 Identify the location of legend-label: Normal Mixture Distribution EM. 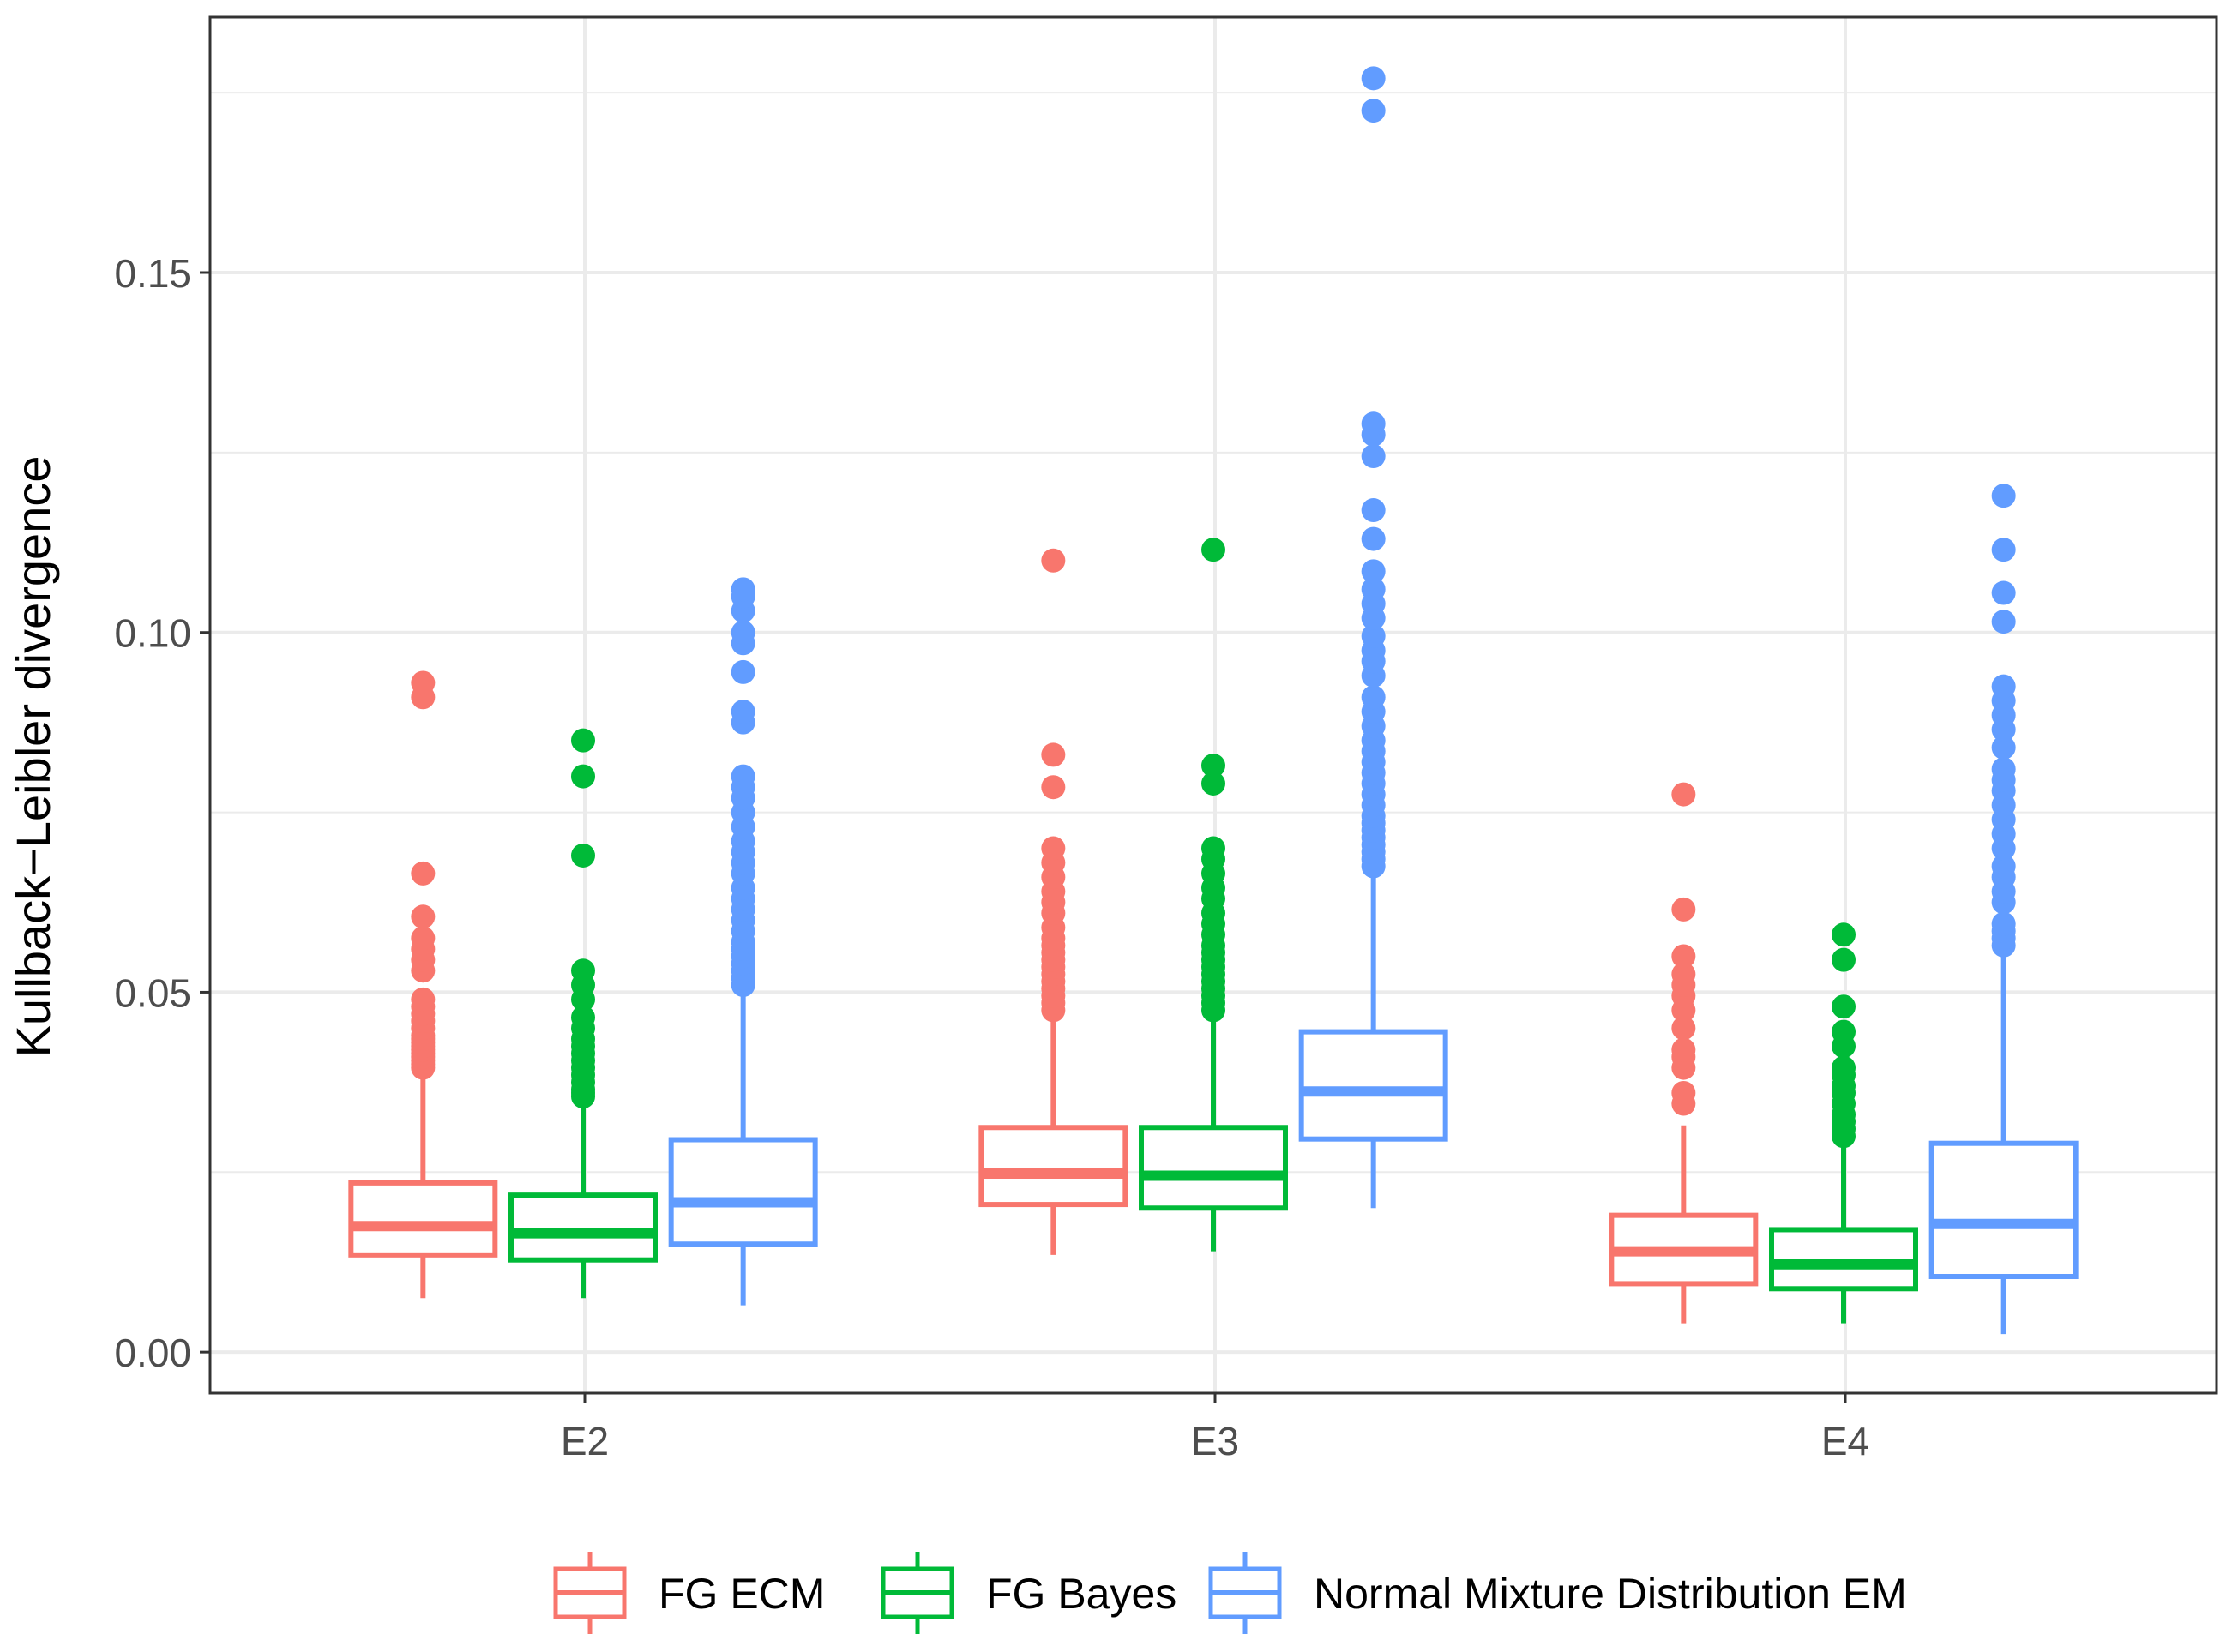
(1610, 1594).